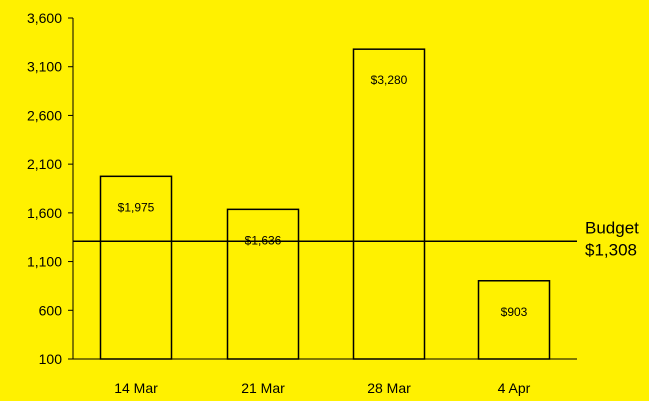  I want to click on bar-value-label: $3,280, so click(389, 80).